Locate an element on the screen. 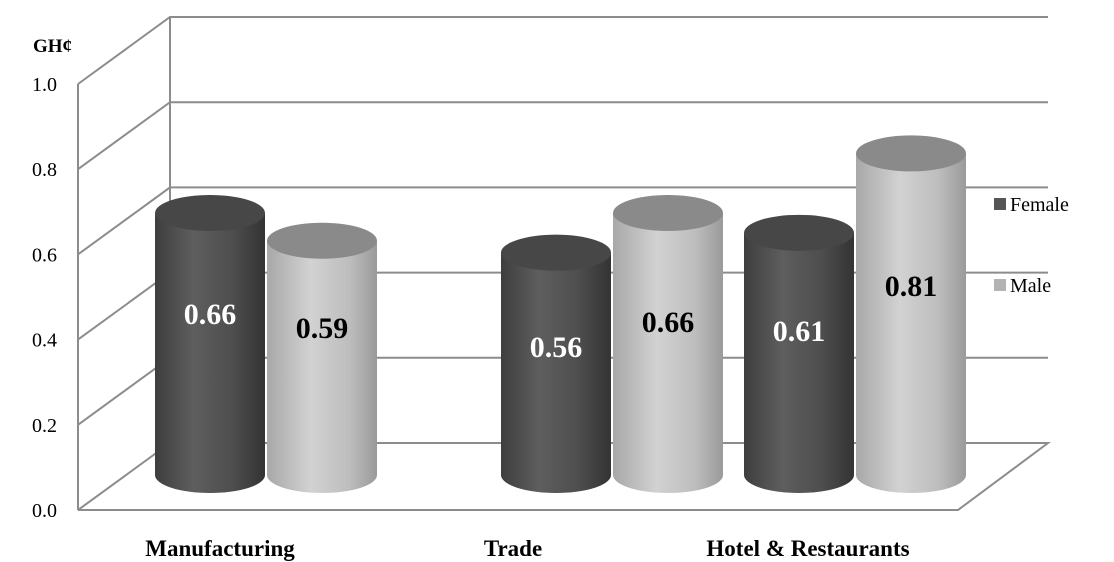 The image size is (1114, 562). y-tick-label: 0.8 is located at coordinates (44, 170).